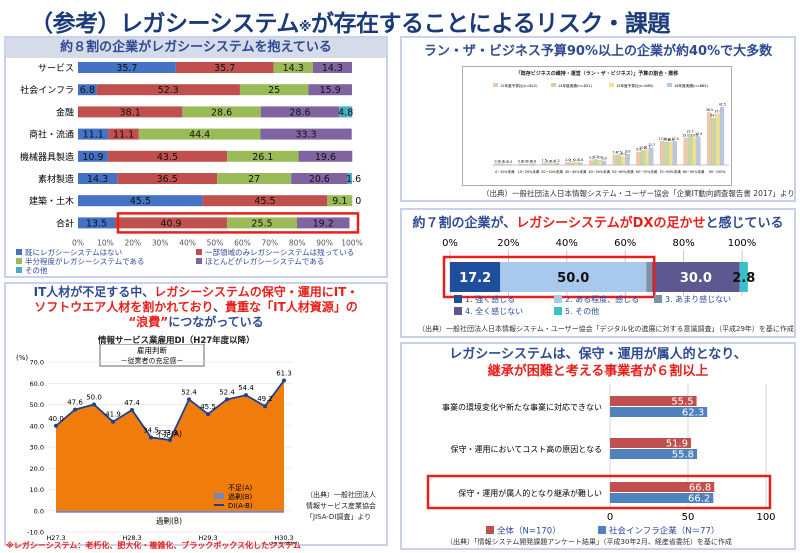  I want to click on shortage-label: 不足(A), so click(169, 433).